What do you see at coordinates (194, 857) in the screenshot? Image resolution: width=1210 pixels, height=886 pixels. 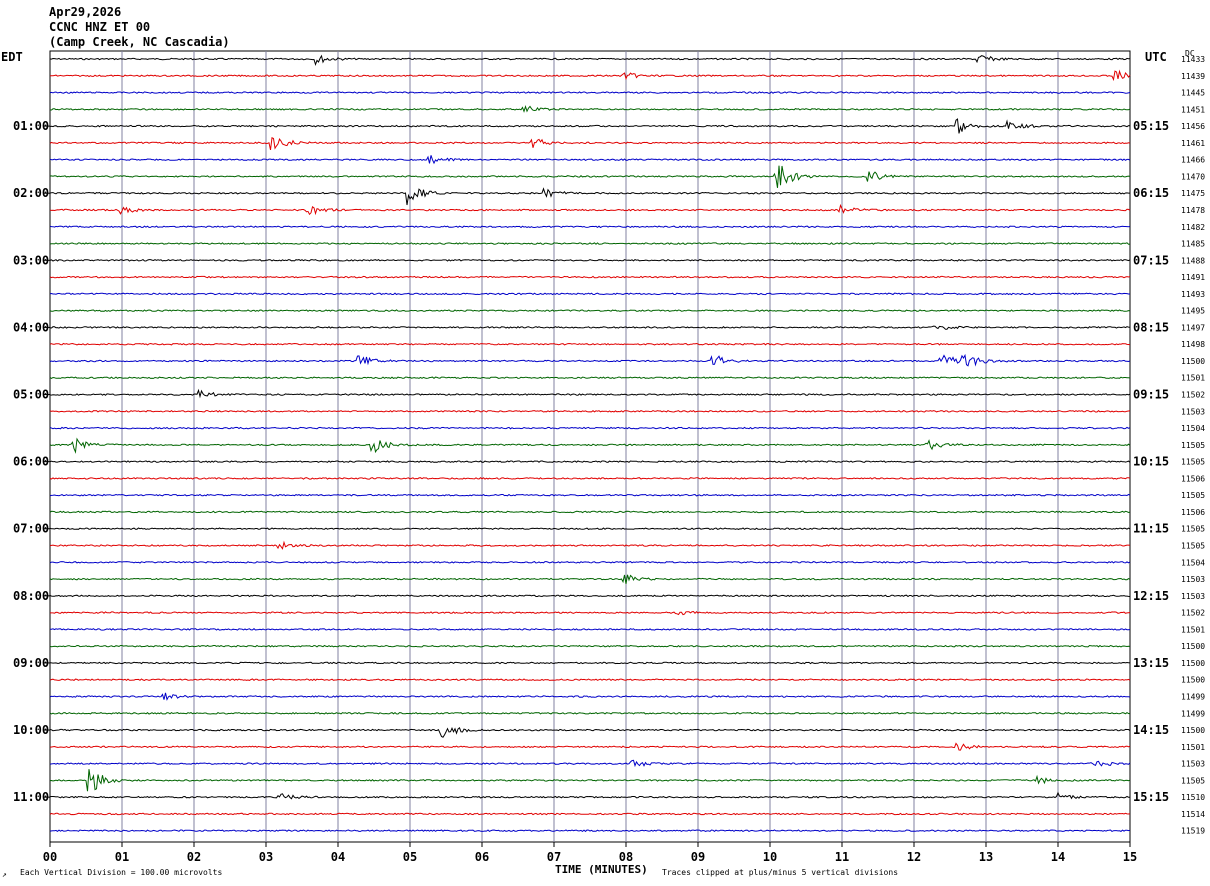 I see `x-tick-label: 02` at bounding box center [194, 857].